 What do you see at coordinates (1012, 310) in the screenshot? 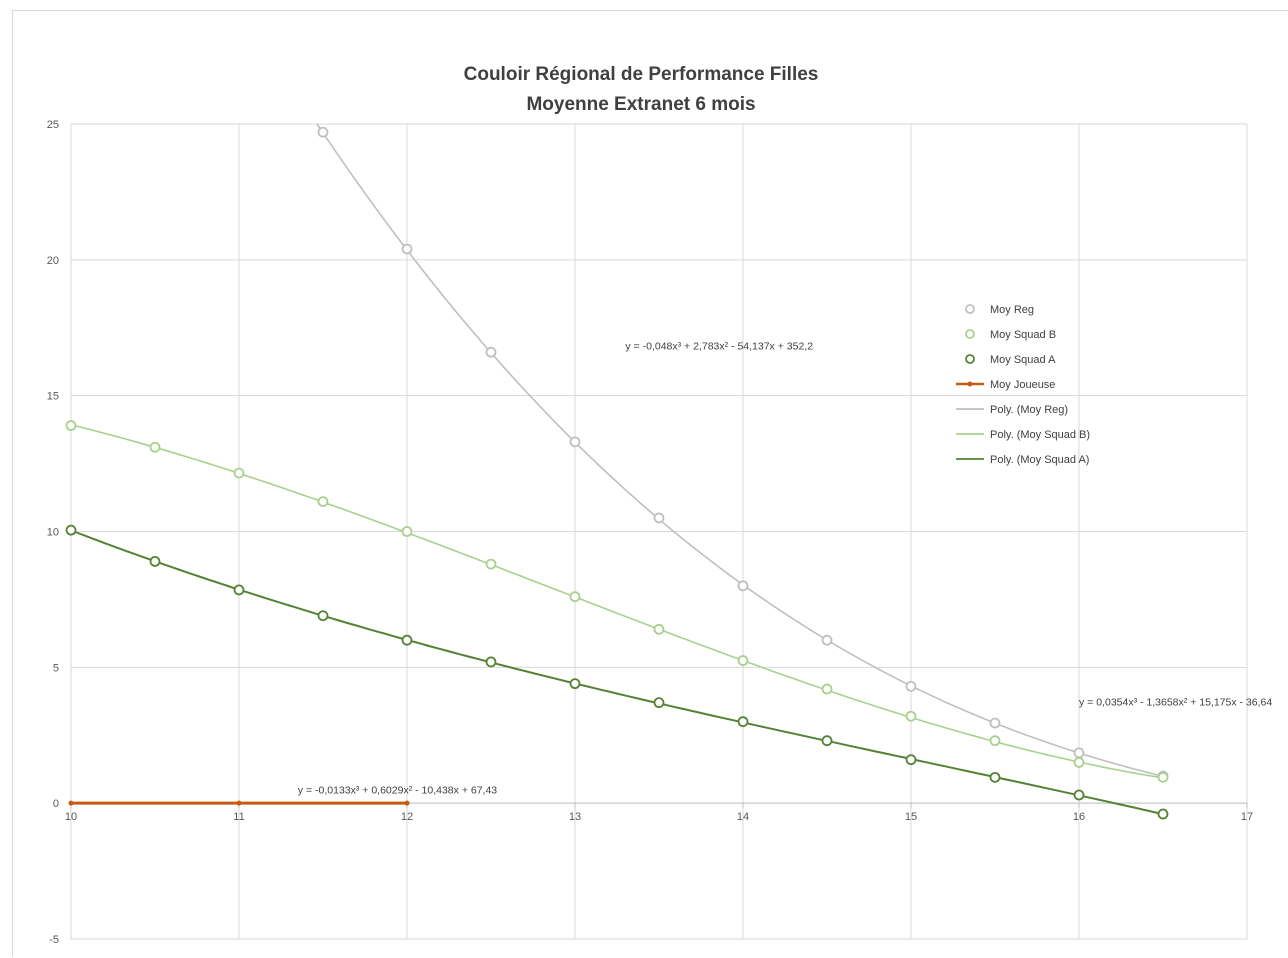
I see `legend-label: Moy Reg` at bounding box center [1012, 310].